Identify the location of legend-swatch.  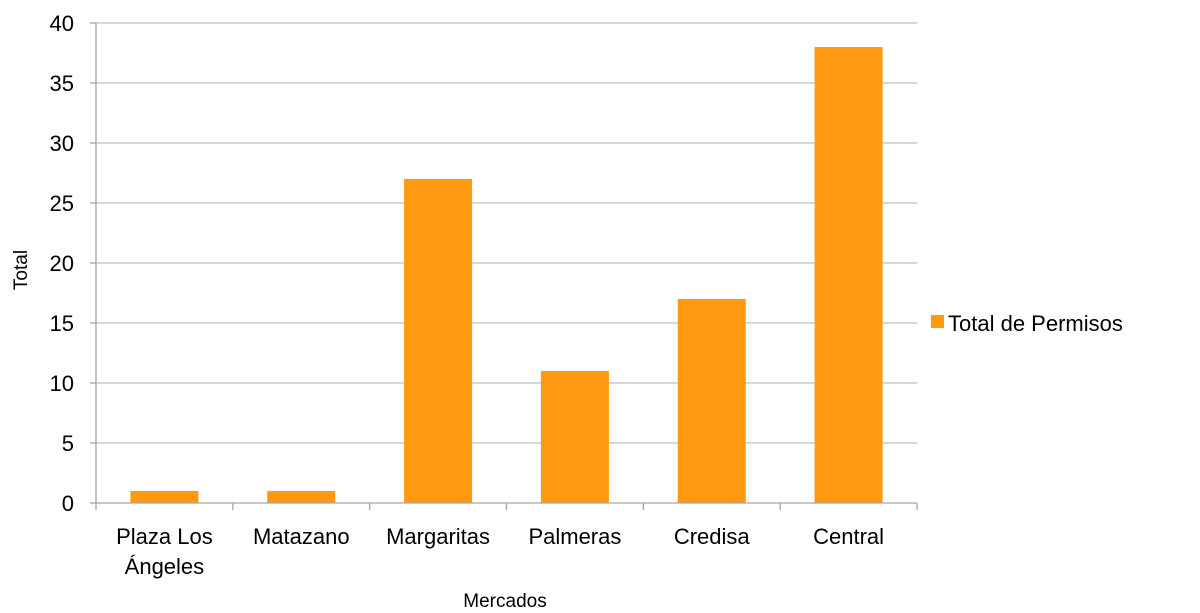
(937, 321).